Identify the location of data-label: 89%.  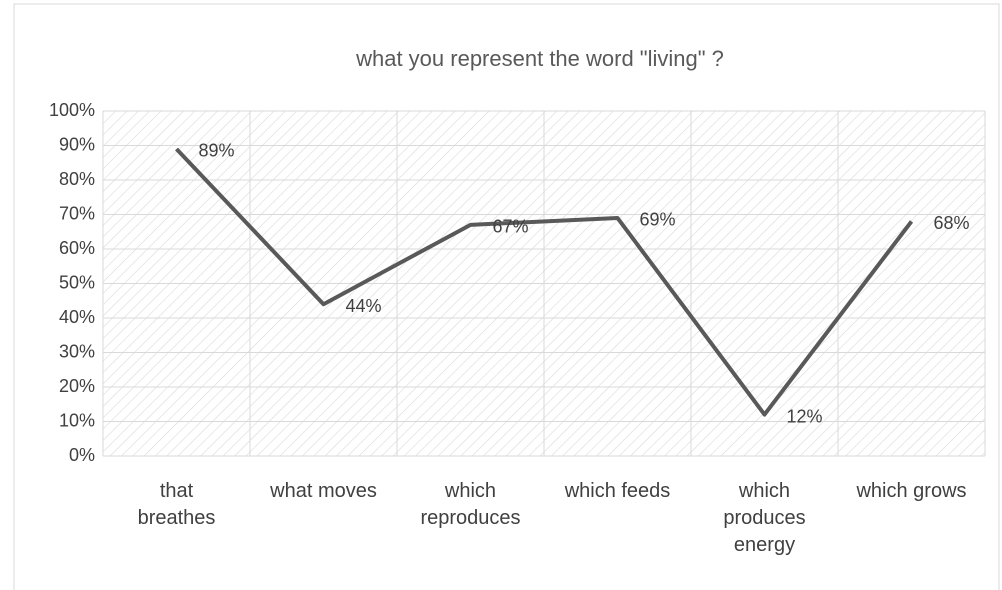
(217, 151).